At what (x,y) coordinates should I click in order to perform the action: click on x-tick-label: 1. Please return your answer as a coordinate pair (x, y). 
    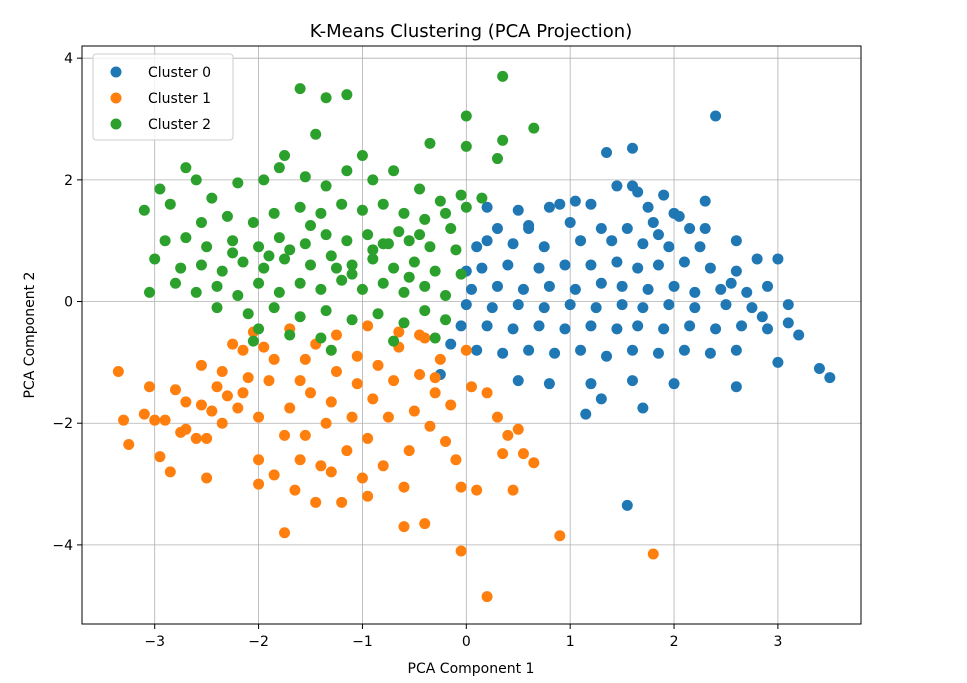
    Looking at the image, I should click on (570, 642).